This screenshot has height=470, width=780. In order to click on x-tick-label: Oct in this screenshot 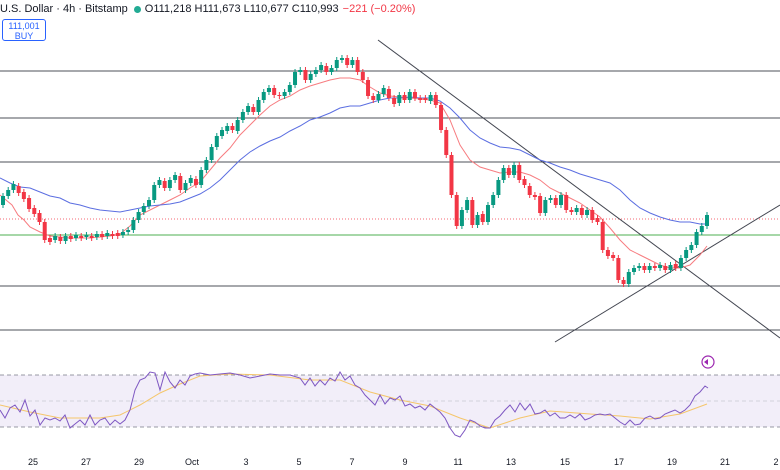, I will do `click(192, 462)`.